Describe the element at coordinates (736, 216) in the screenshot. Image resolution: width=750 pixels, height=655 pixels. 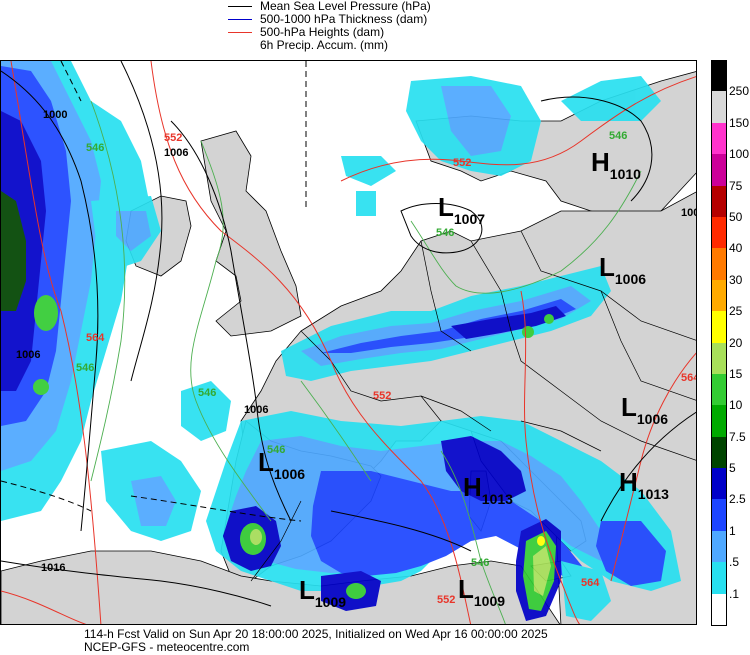
I see `colorbar-tick-label: 50` at that location.